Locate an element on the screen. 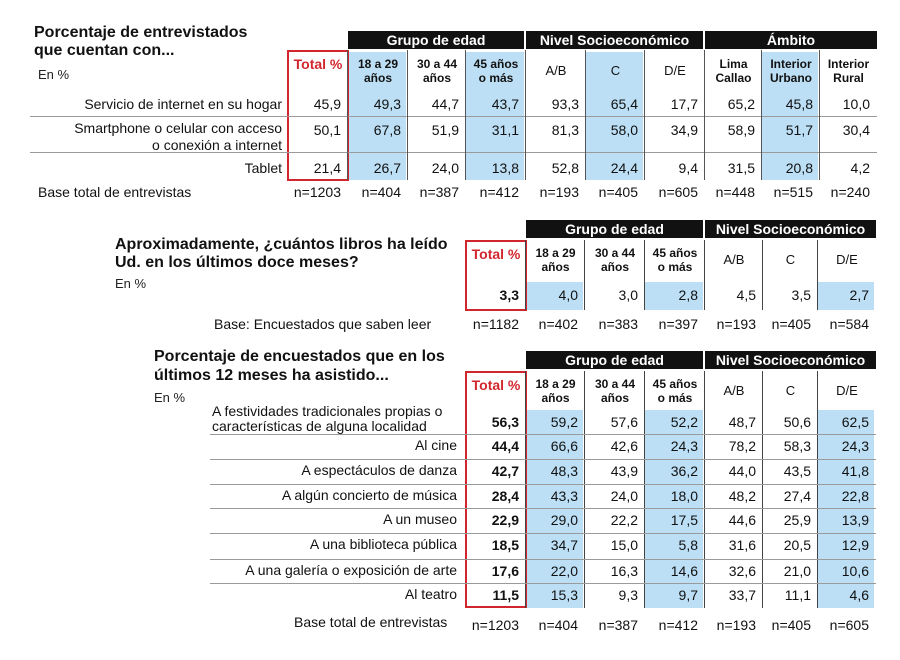 The height and width of the screenshot is (660, 900). table3-cell: 36,2 is located at coordinates (684, 471).